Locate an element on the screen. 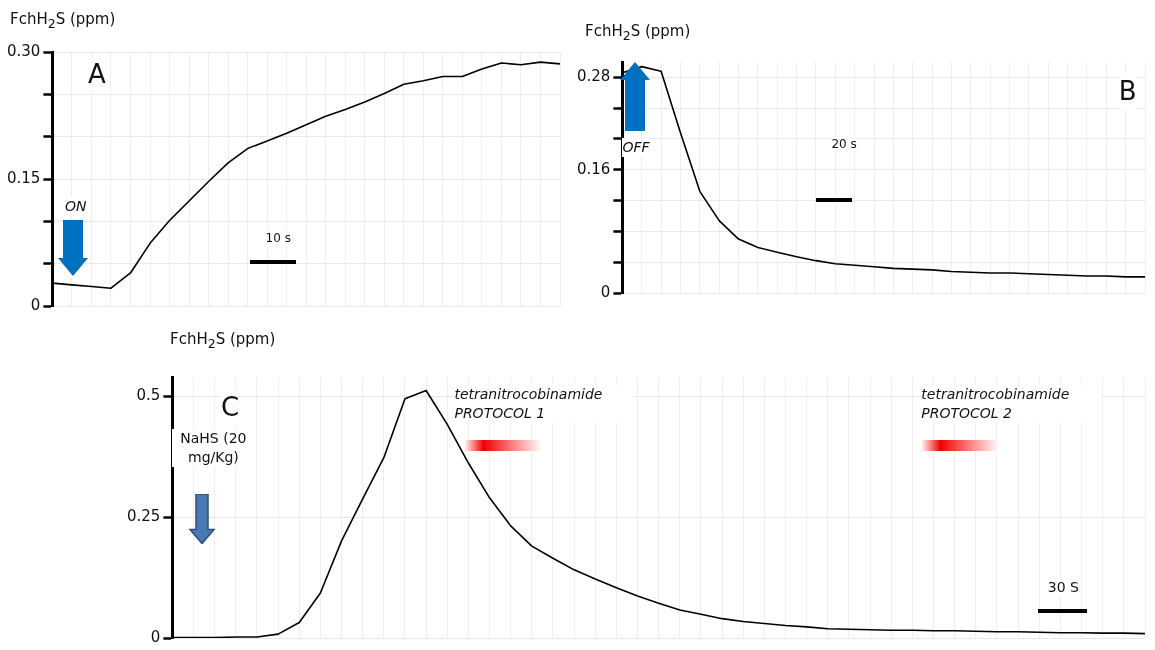 Image resolution: width=1155 pixels, height=650 pixels. annotation: tetranitrocobinamide PROTOCOL 1 is located at coordinates (544, 403).